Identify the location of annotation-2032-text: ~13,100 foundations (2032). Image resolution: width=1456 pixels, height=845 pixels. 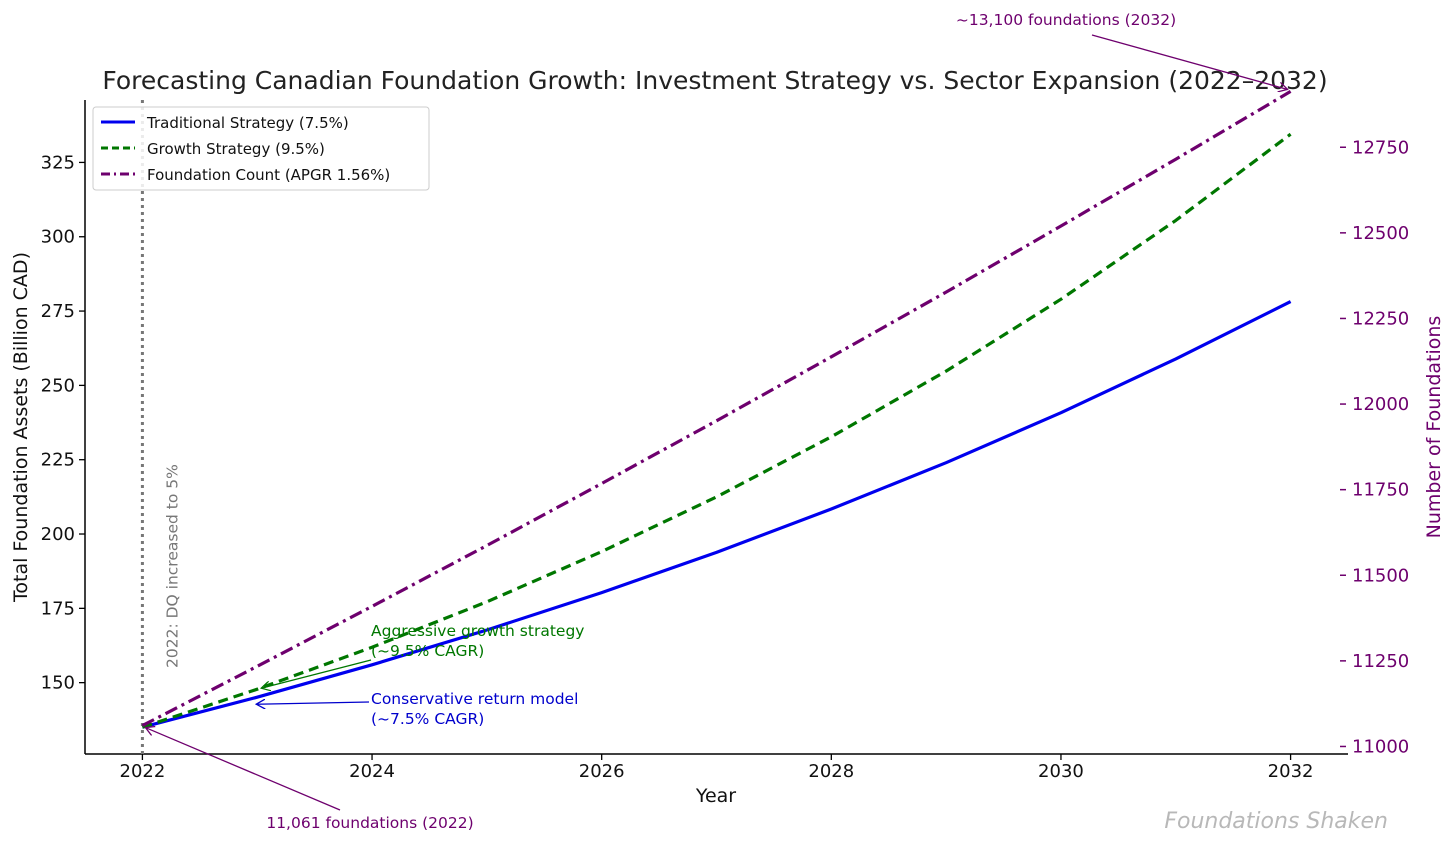
(1066, 20).